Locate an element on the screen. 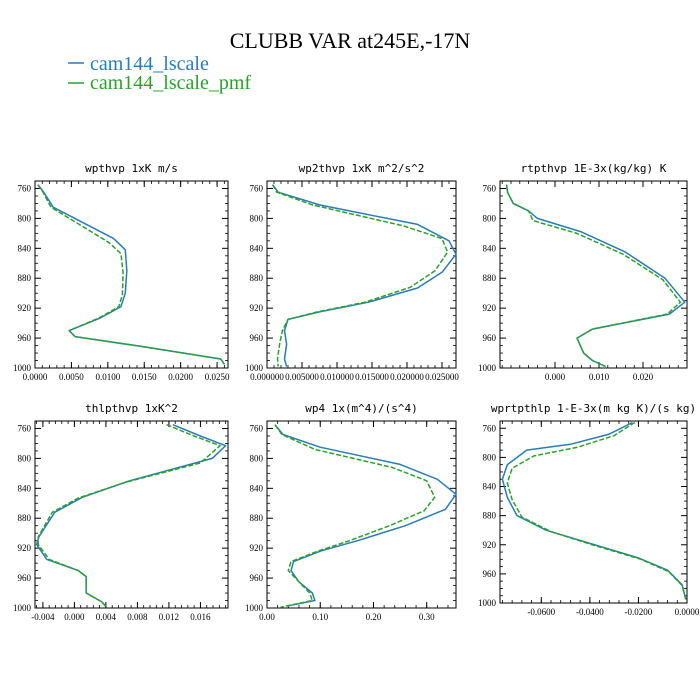 This screenshot has height=700, width=700. panel-title: rtpthvp 1E-3x(kg/kg) K is located at coordinates (594, 168).